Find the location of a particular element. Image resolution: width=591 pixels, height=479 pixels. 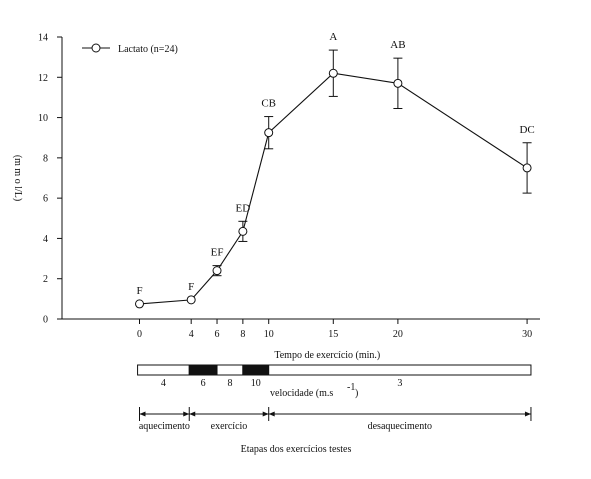

y-tick-label: 0 is located at coordinates (45, 320).